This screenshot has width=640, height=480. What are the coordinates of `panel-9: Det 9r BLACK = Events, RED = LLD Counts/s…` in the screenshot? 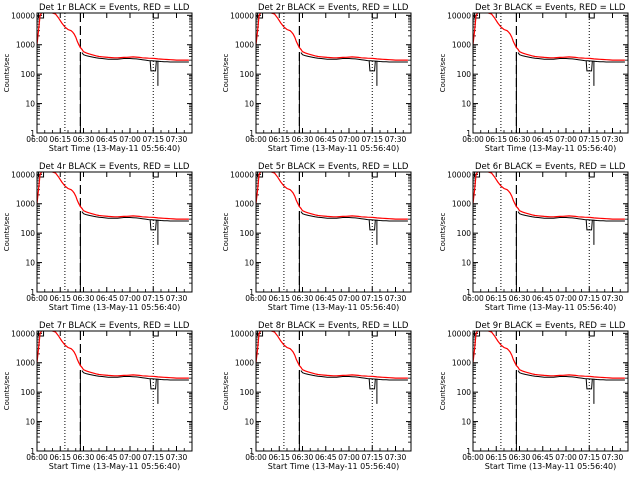 It's located at (534, 396).